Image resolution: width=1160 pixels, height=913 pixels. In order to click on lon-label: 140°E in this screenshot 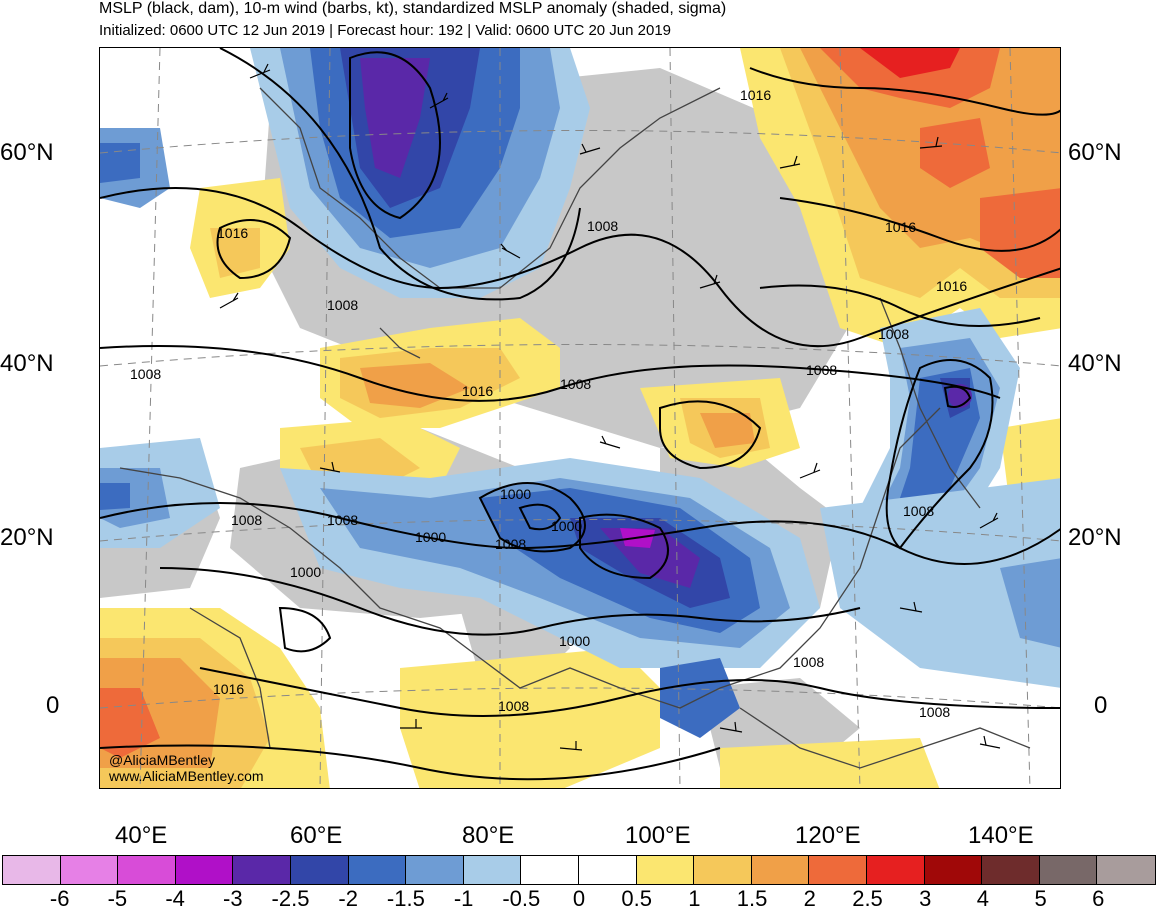, I will do `click(1001, 835)`.